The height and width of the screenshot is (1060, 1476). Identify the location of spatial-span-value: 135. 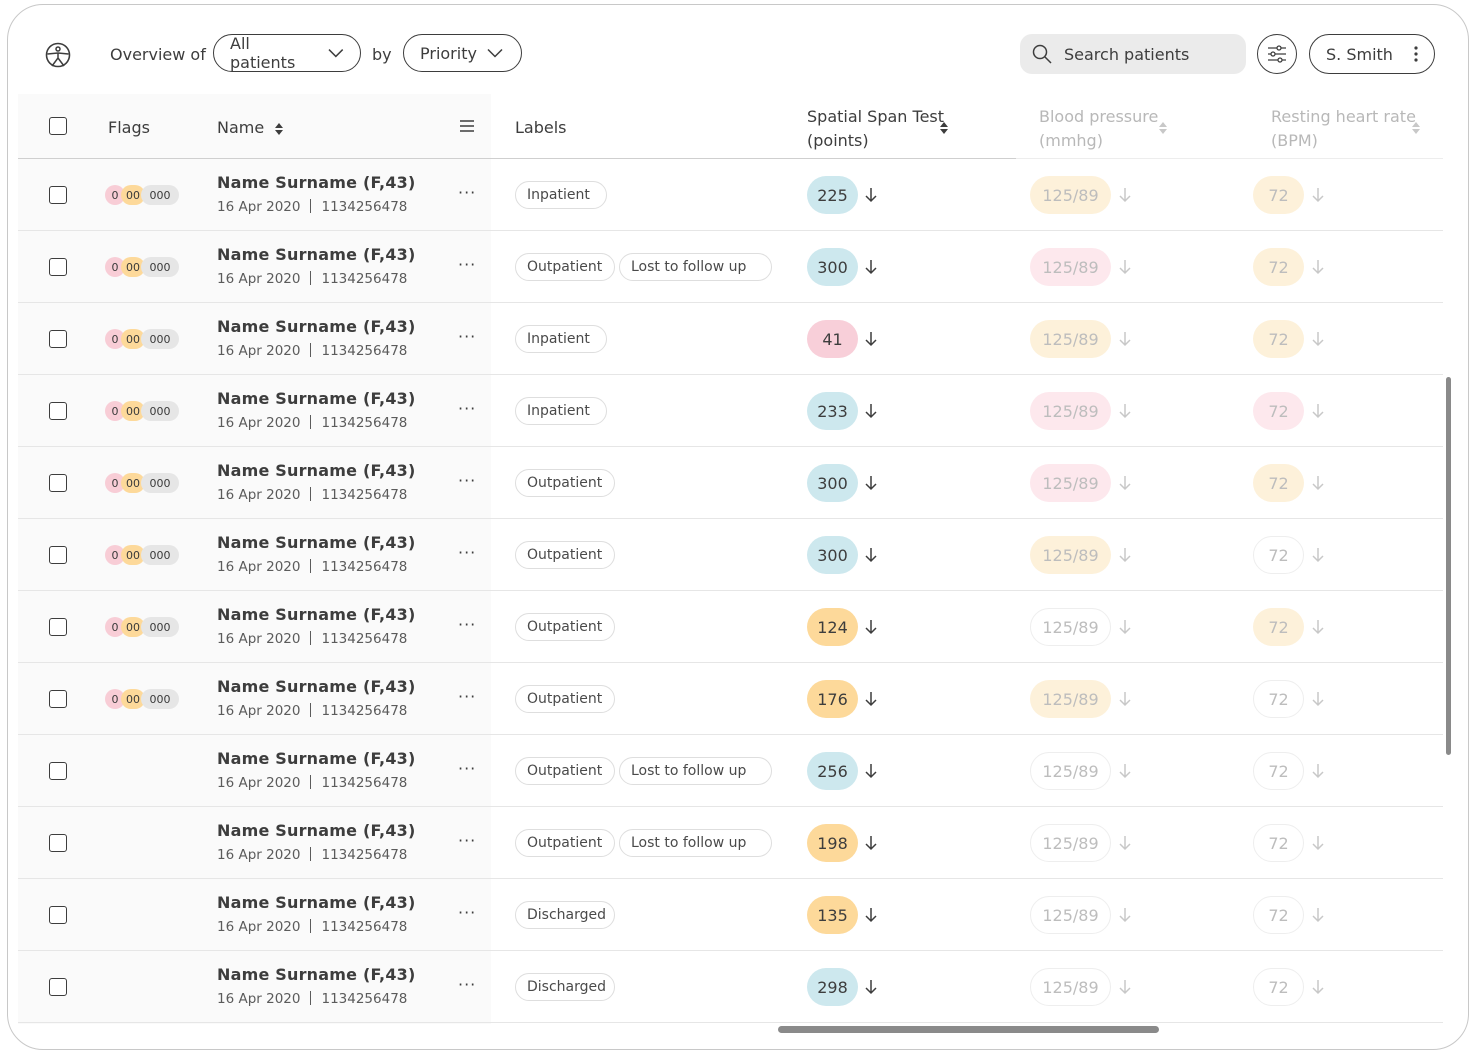
(832, 915).